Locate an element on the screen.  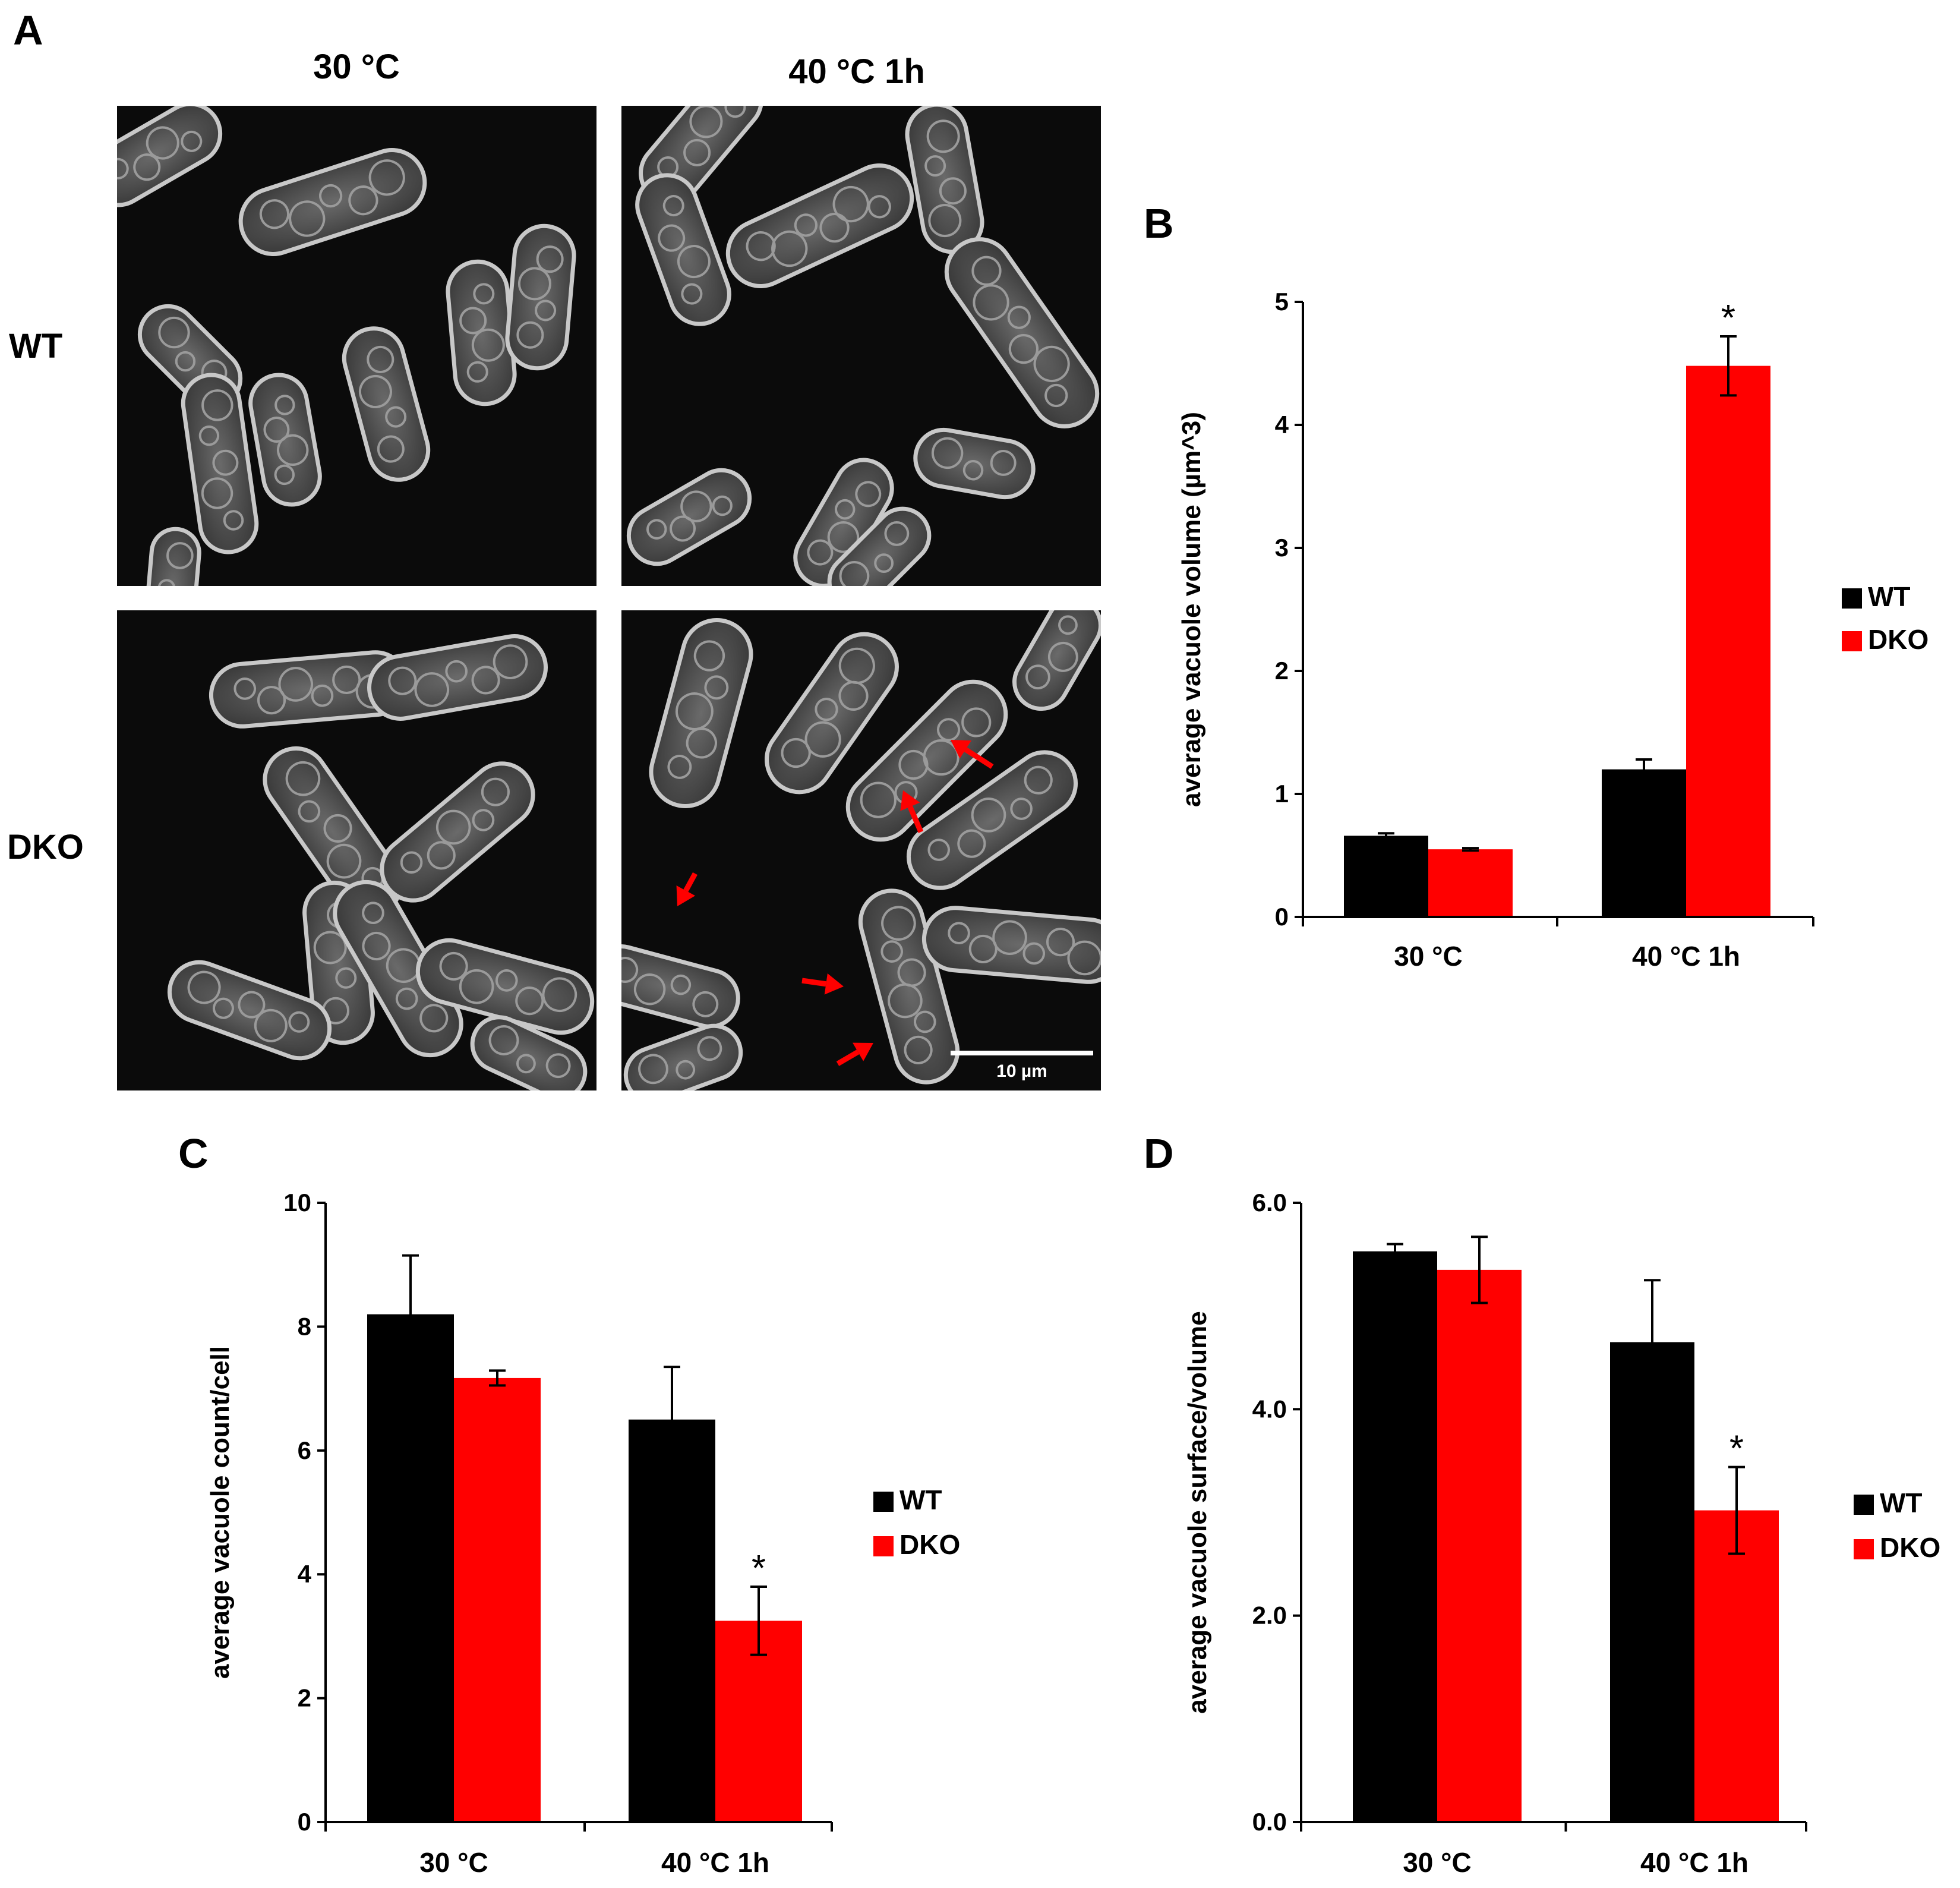
y-tick-label: 5 is located at coordinates (1282, 302).